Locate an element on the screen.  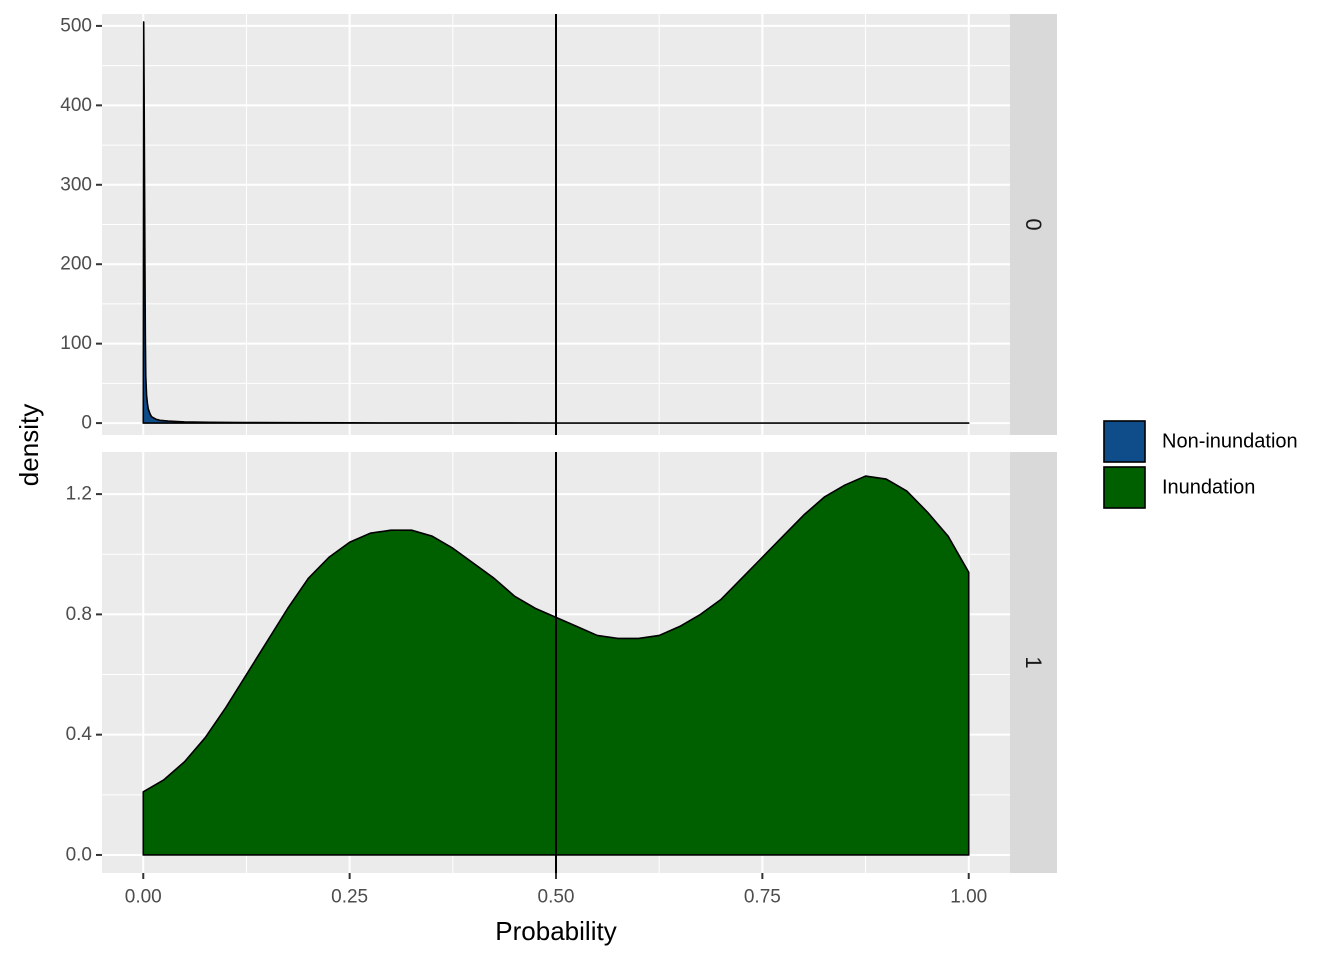
y-tick-label: 1.2 is located at coordinates (79, 494).